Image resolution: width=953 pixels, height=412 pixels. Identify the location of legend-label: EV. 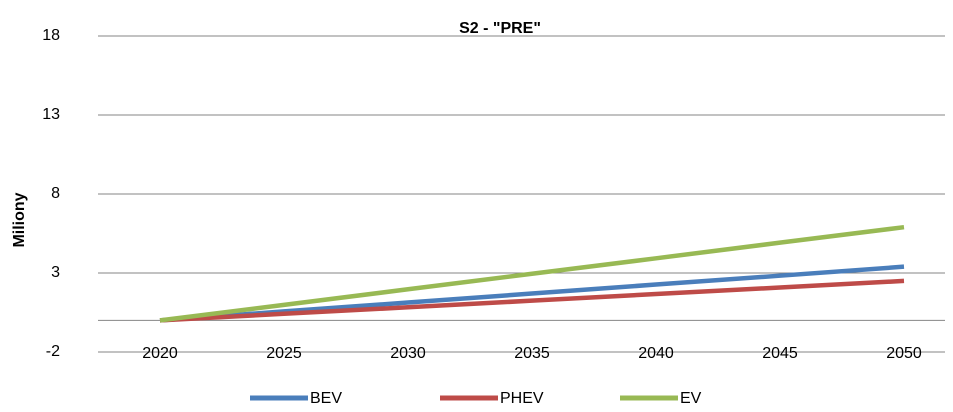
(691, 398).